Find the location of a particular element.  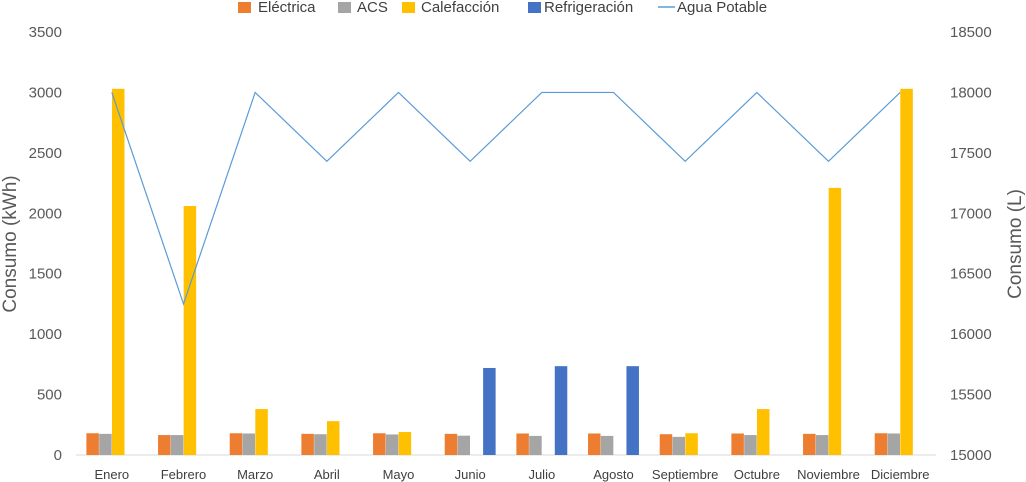

x-tick-label: Junio is located at coordinates (470, 474).